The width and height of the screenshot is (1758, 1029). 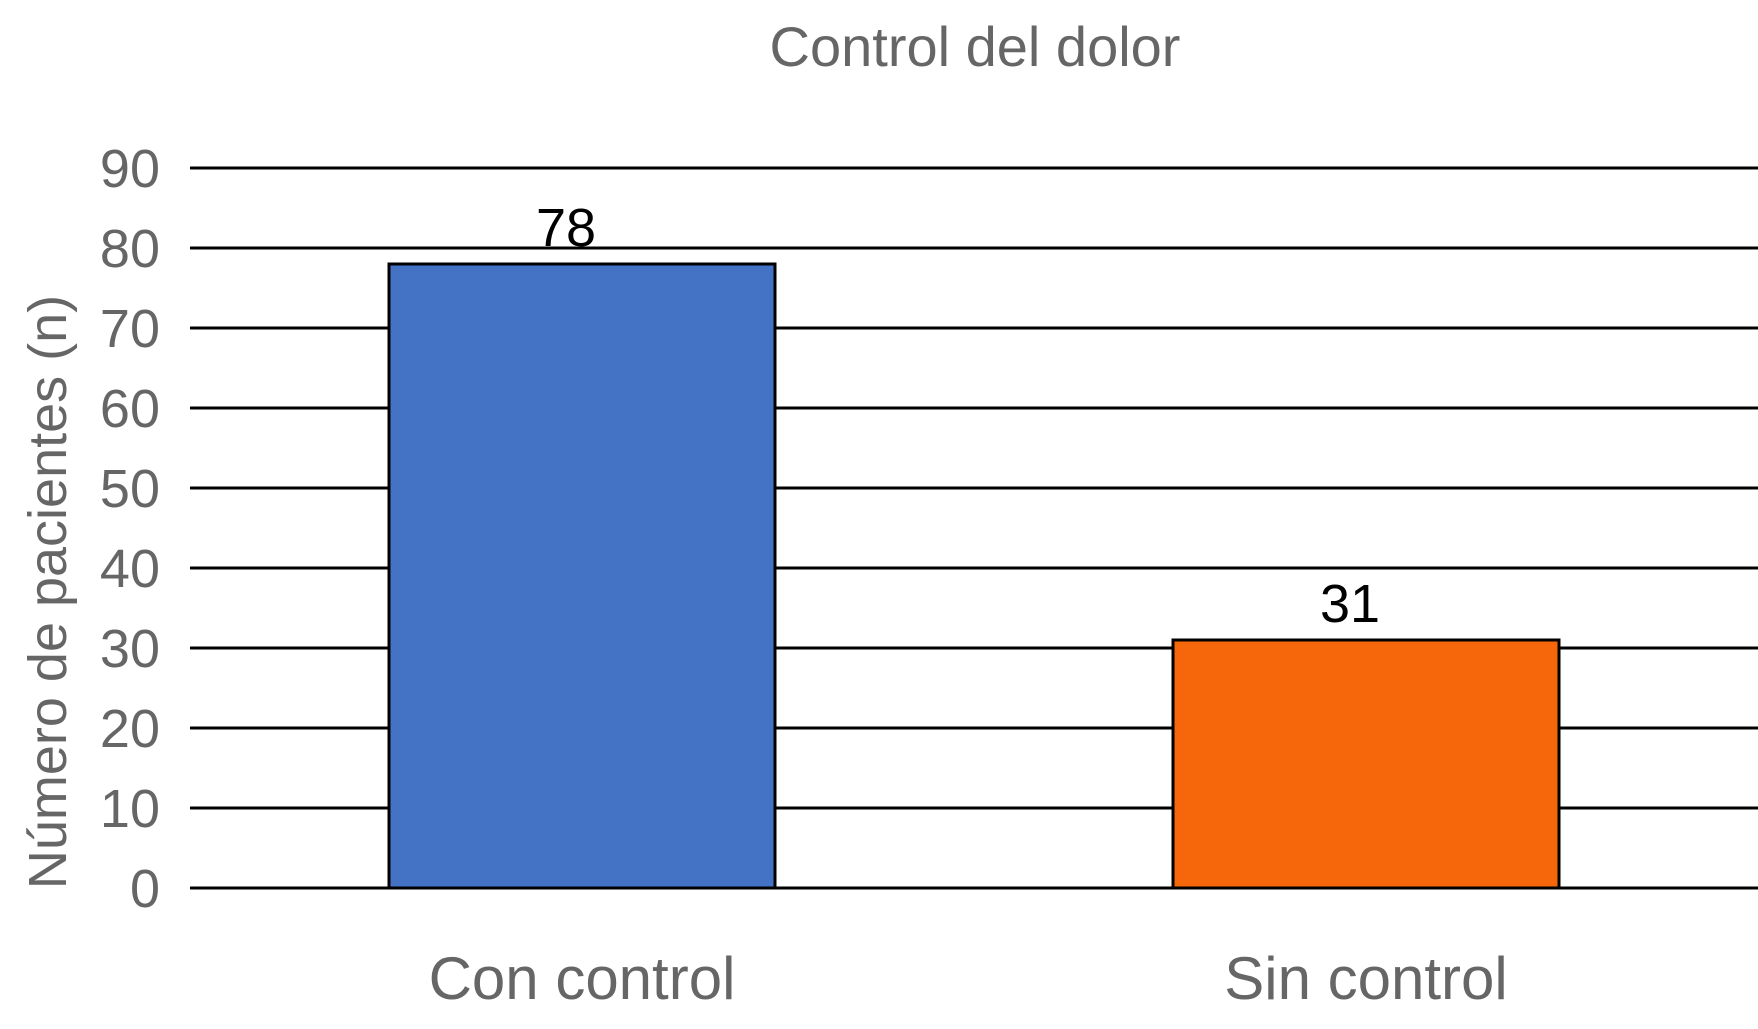 I want to click on y-axis-ticks: 0 10 20 30 40 50 60 70 80 90, so click(x=130, y=529).